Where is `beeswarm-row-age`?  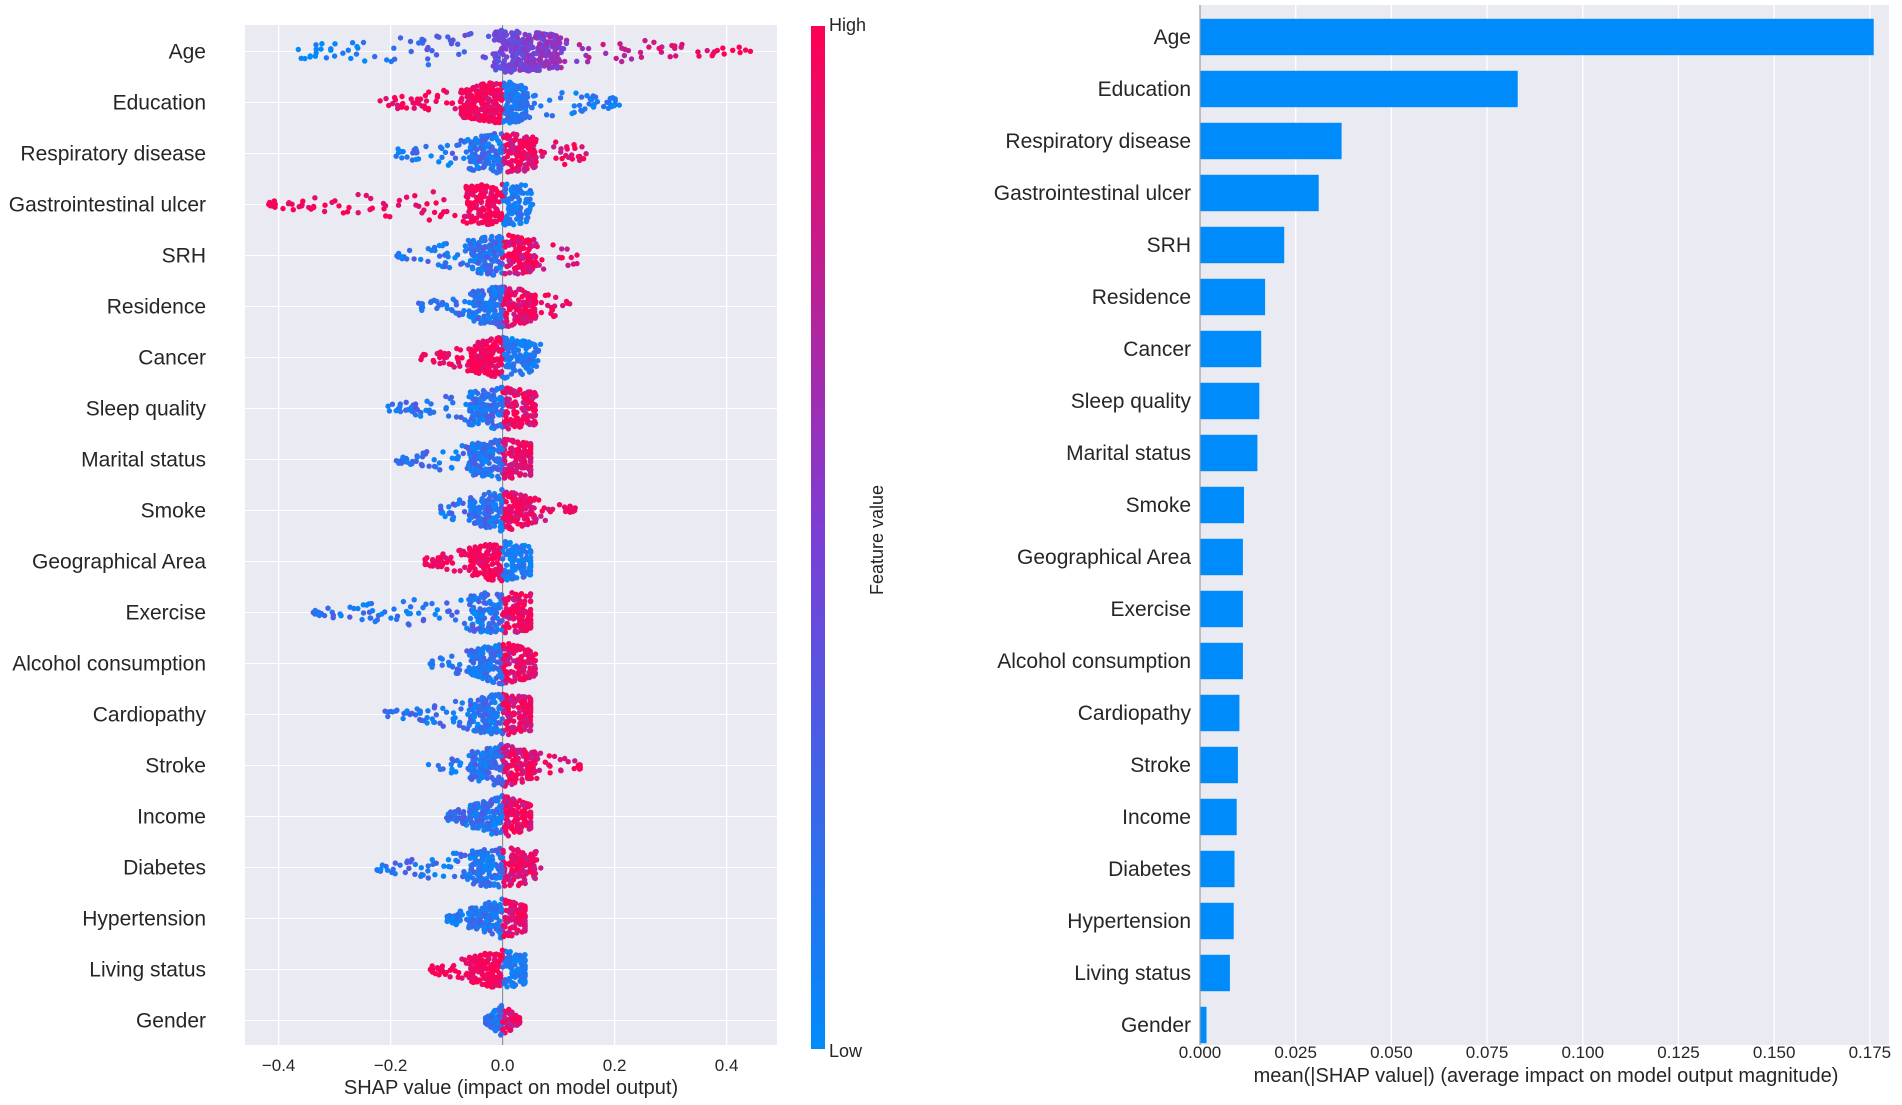 beeswarm-row-age is located at coordinates (524, 51).